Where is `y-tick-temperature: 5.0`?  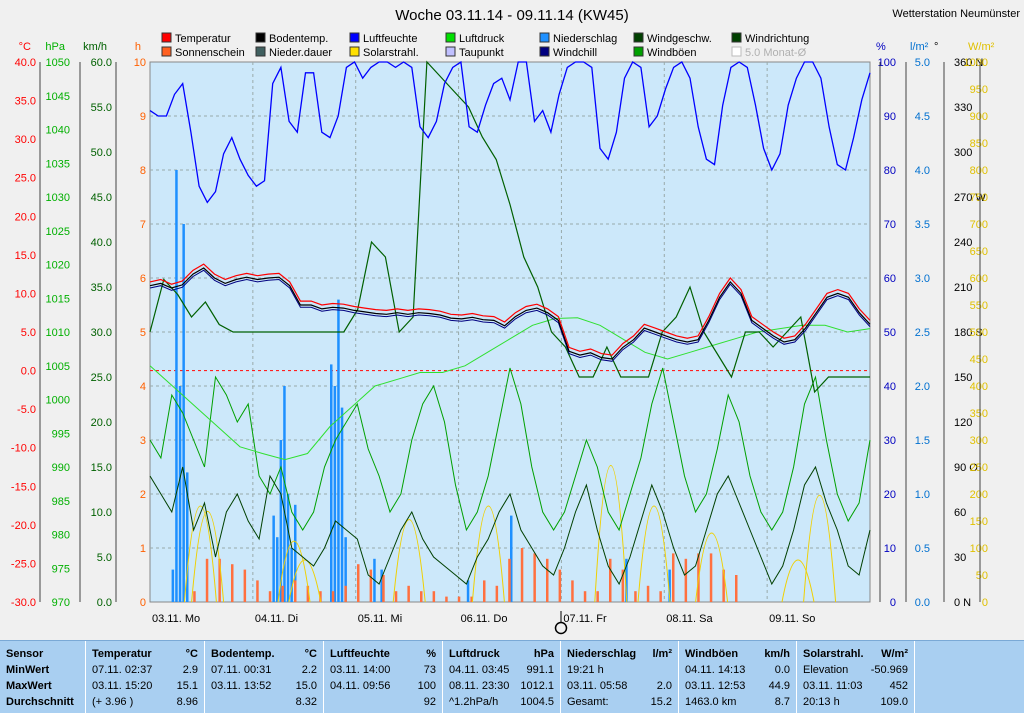 y-tick-temperature: 5.0 is located at coordinates (28, 333).